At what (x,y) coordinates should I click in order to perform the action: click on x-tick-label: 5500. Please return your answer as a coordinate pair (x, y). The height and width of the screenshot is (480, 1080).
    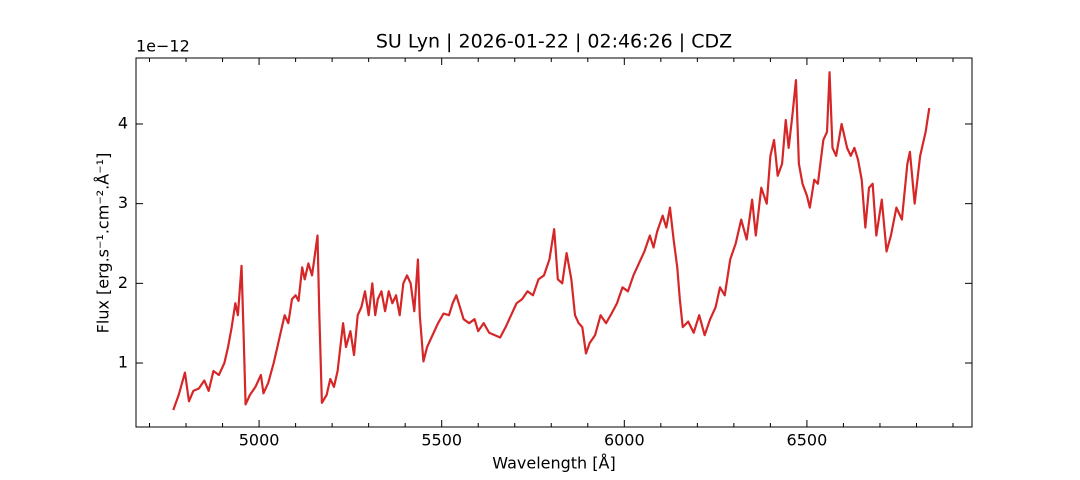
    Looking at the image, I should click on (441, 440).